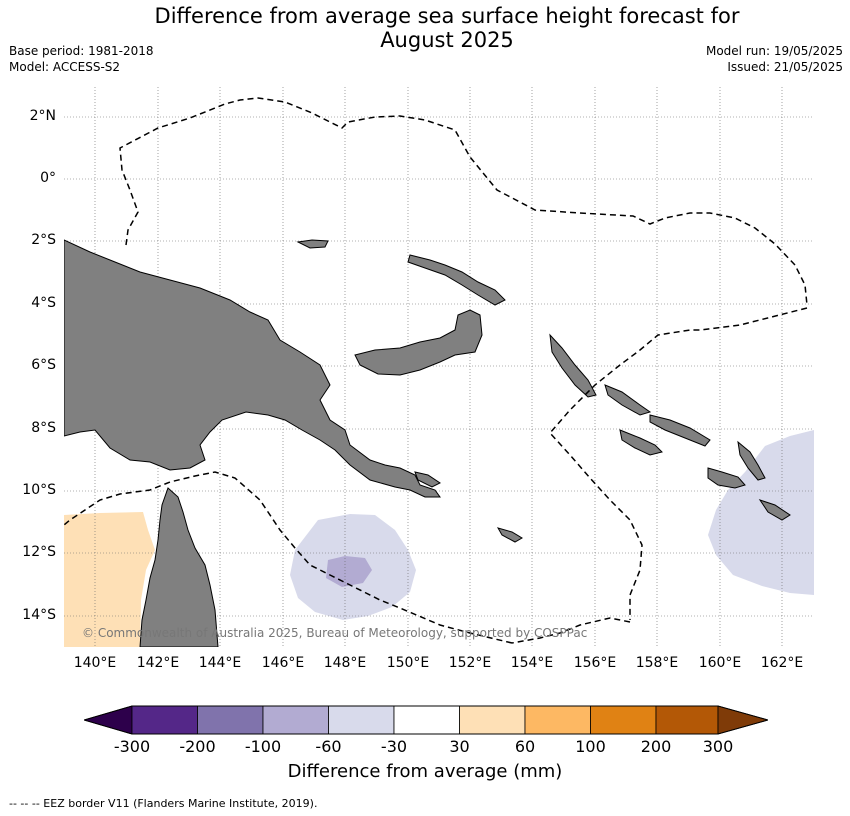 The height and width of the screenshot is (816, 850). What do you see at coordinates (109, 579) in the screenshot?
I see `anomaly-positive-region` at bounding box center [109, 579].